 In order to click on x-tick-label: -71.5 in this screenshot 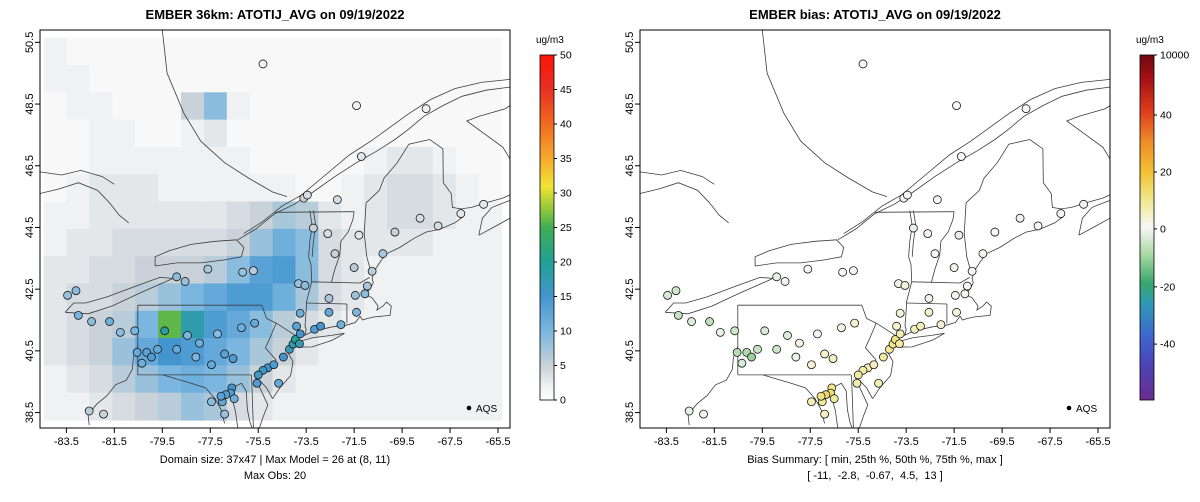, I will do `click(954, 442)`.